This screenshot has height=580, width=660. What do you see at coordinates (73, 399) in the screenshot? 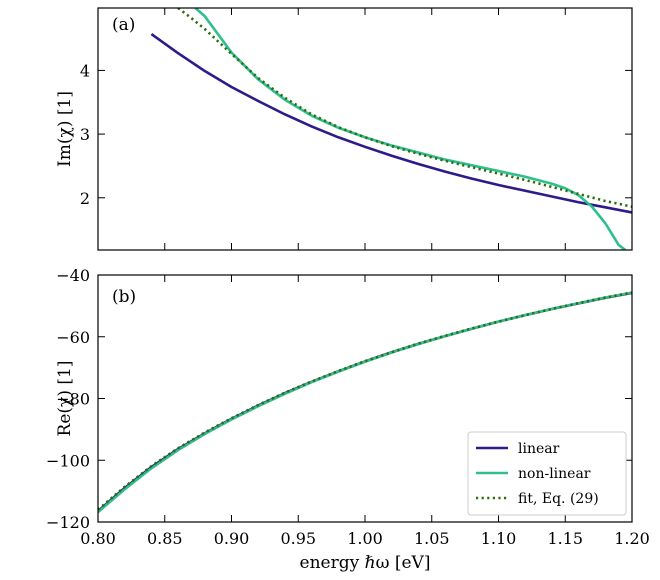
I see `y-tick-label: −80` at bounding box center [73, 399].